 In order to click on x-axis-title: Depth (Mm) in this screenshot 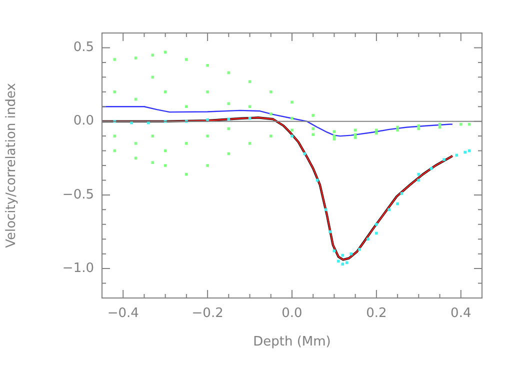, I will do `click(292, 342)`.